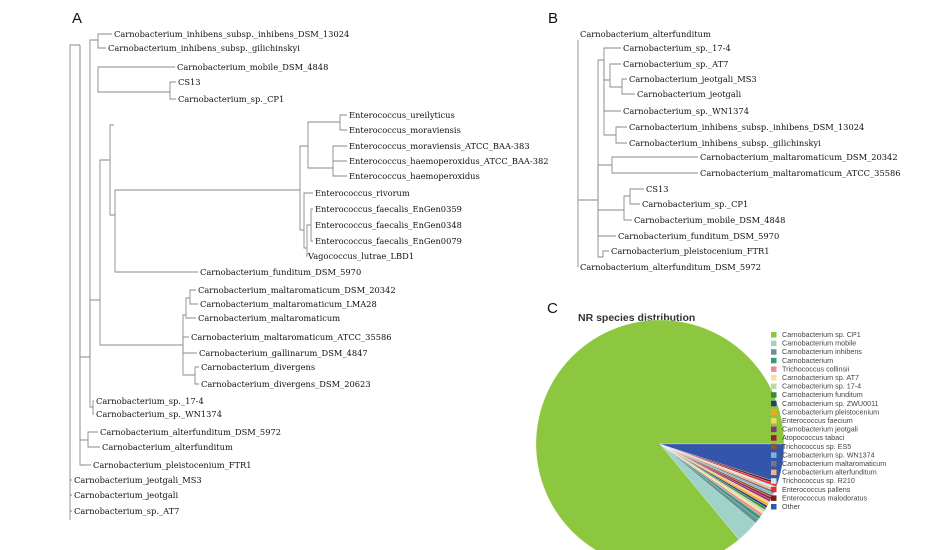 The image size is (952, 550). I want to click on pie-slices, so click(660, 434).